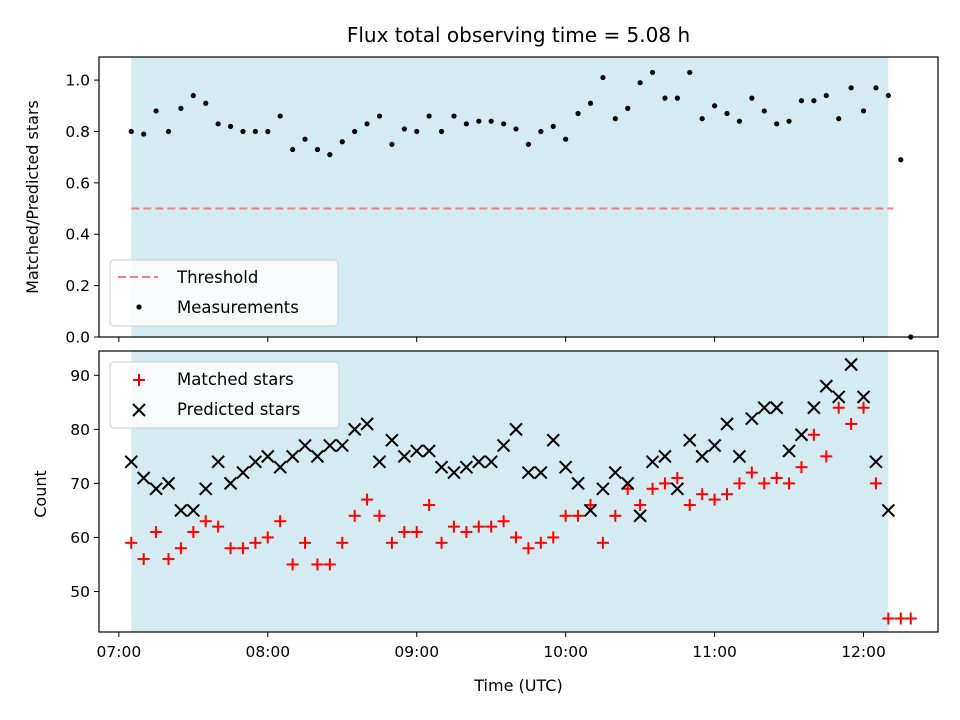  What do you see at coordinates (235, 379) in the screenshot?
I see `legend-matched-label: Matched stars` at bounding box center [235, 379].